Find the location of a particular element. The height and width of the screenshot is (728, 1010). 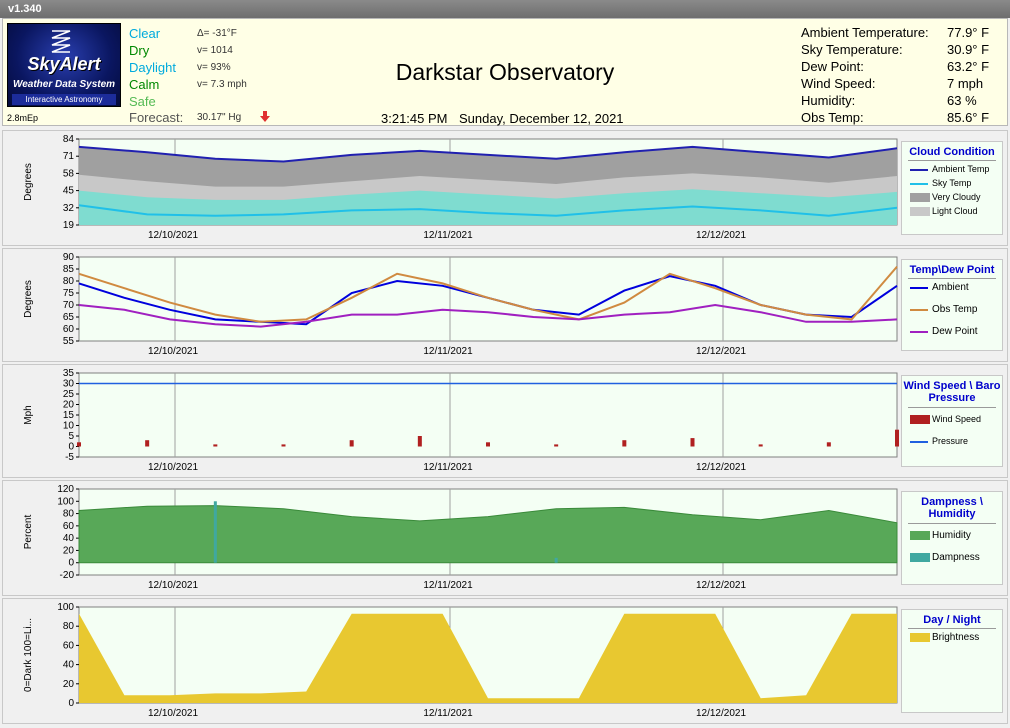

y-tick-label: 10 is located at coordinates (69, 426).